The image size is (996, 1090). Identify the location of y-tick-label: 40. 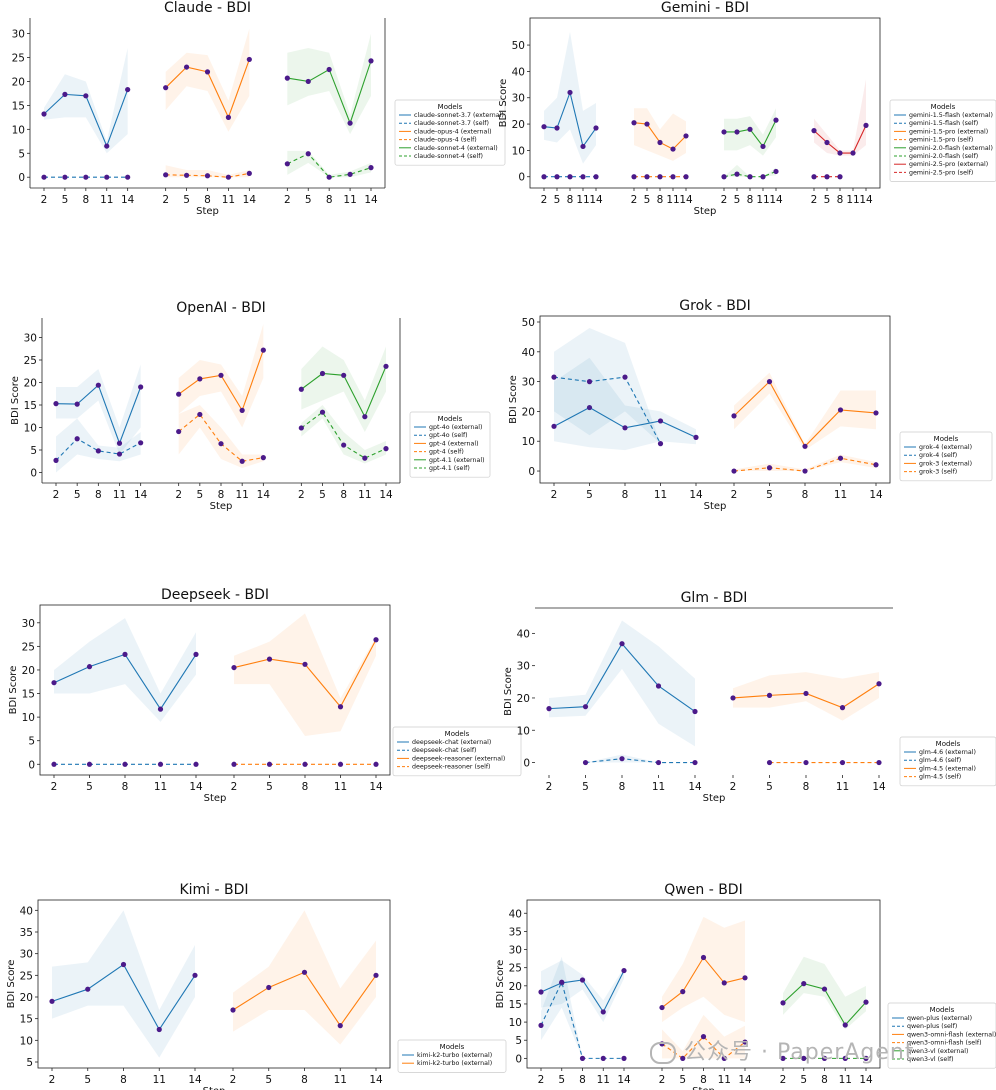
(515, 914).